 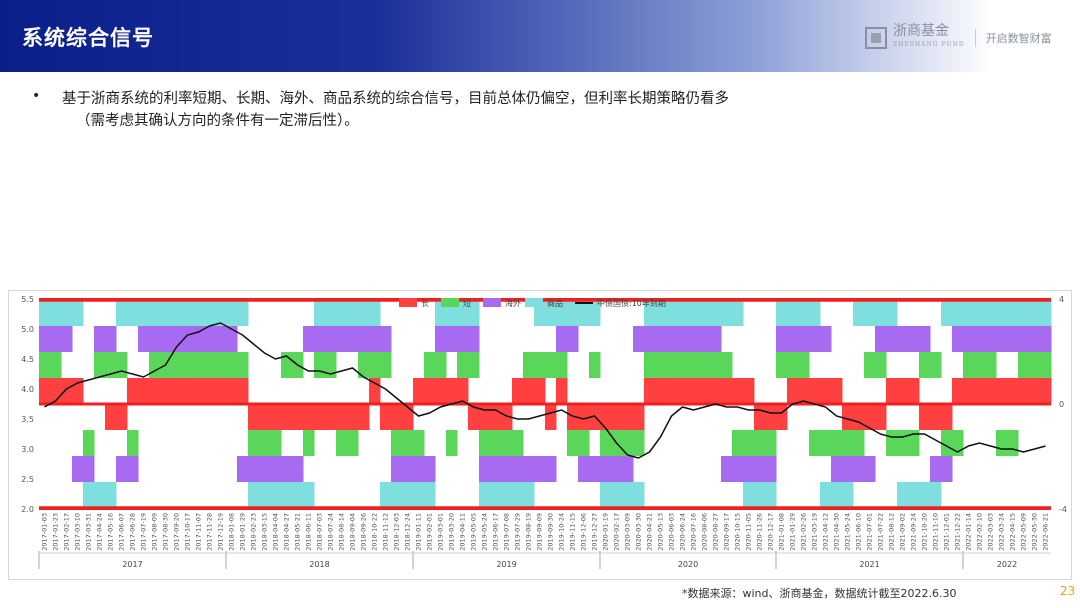 I want to click on x-tick-label: 2021-10-20, so click(x=925, y=532).